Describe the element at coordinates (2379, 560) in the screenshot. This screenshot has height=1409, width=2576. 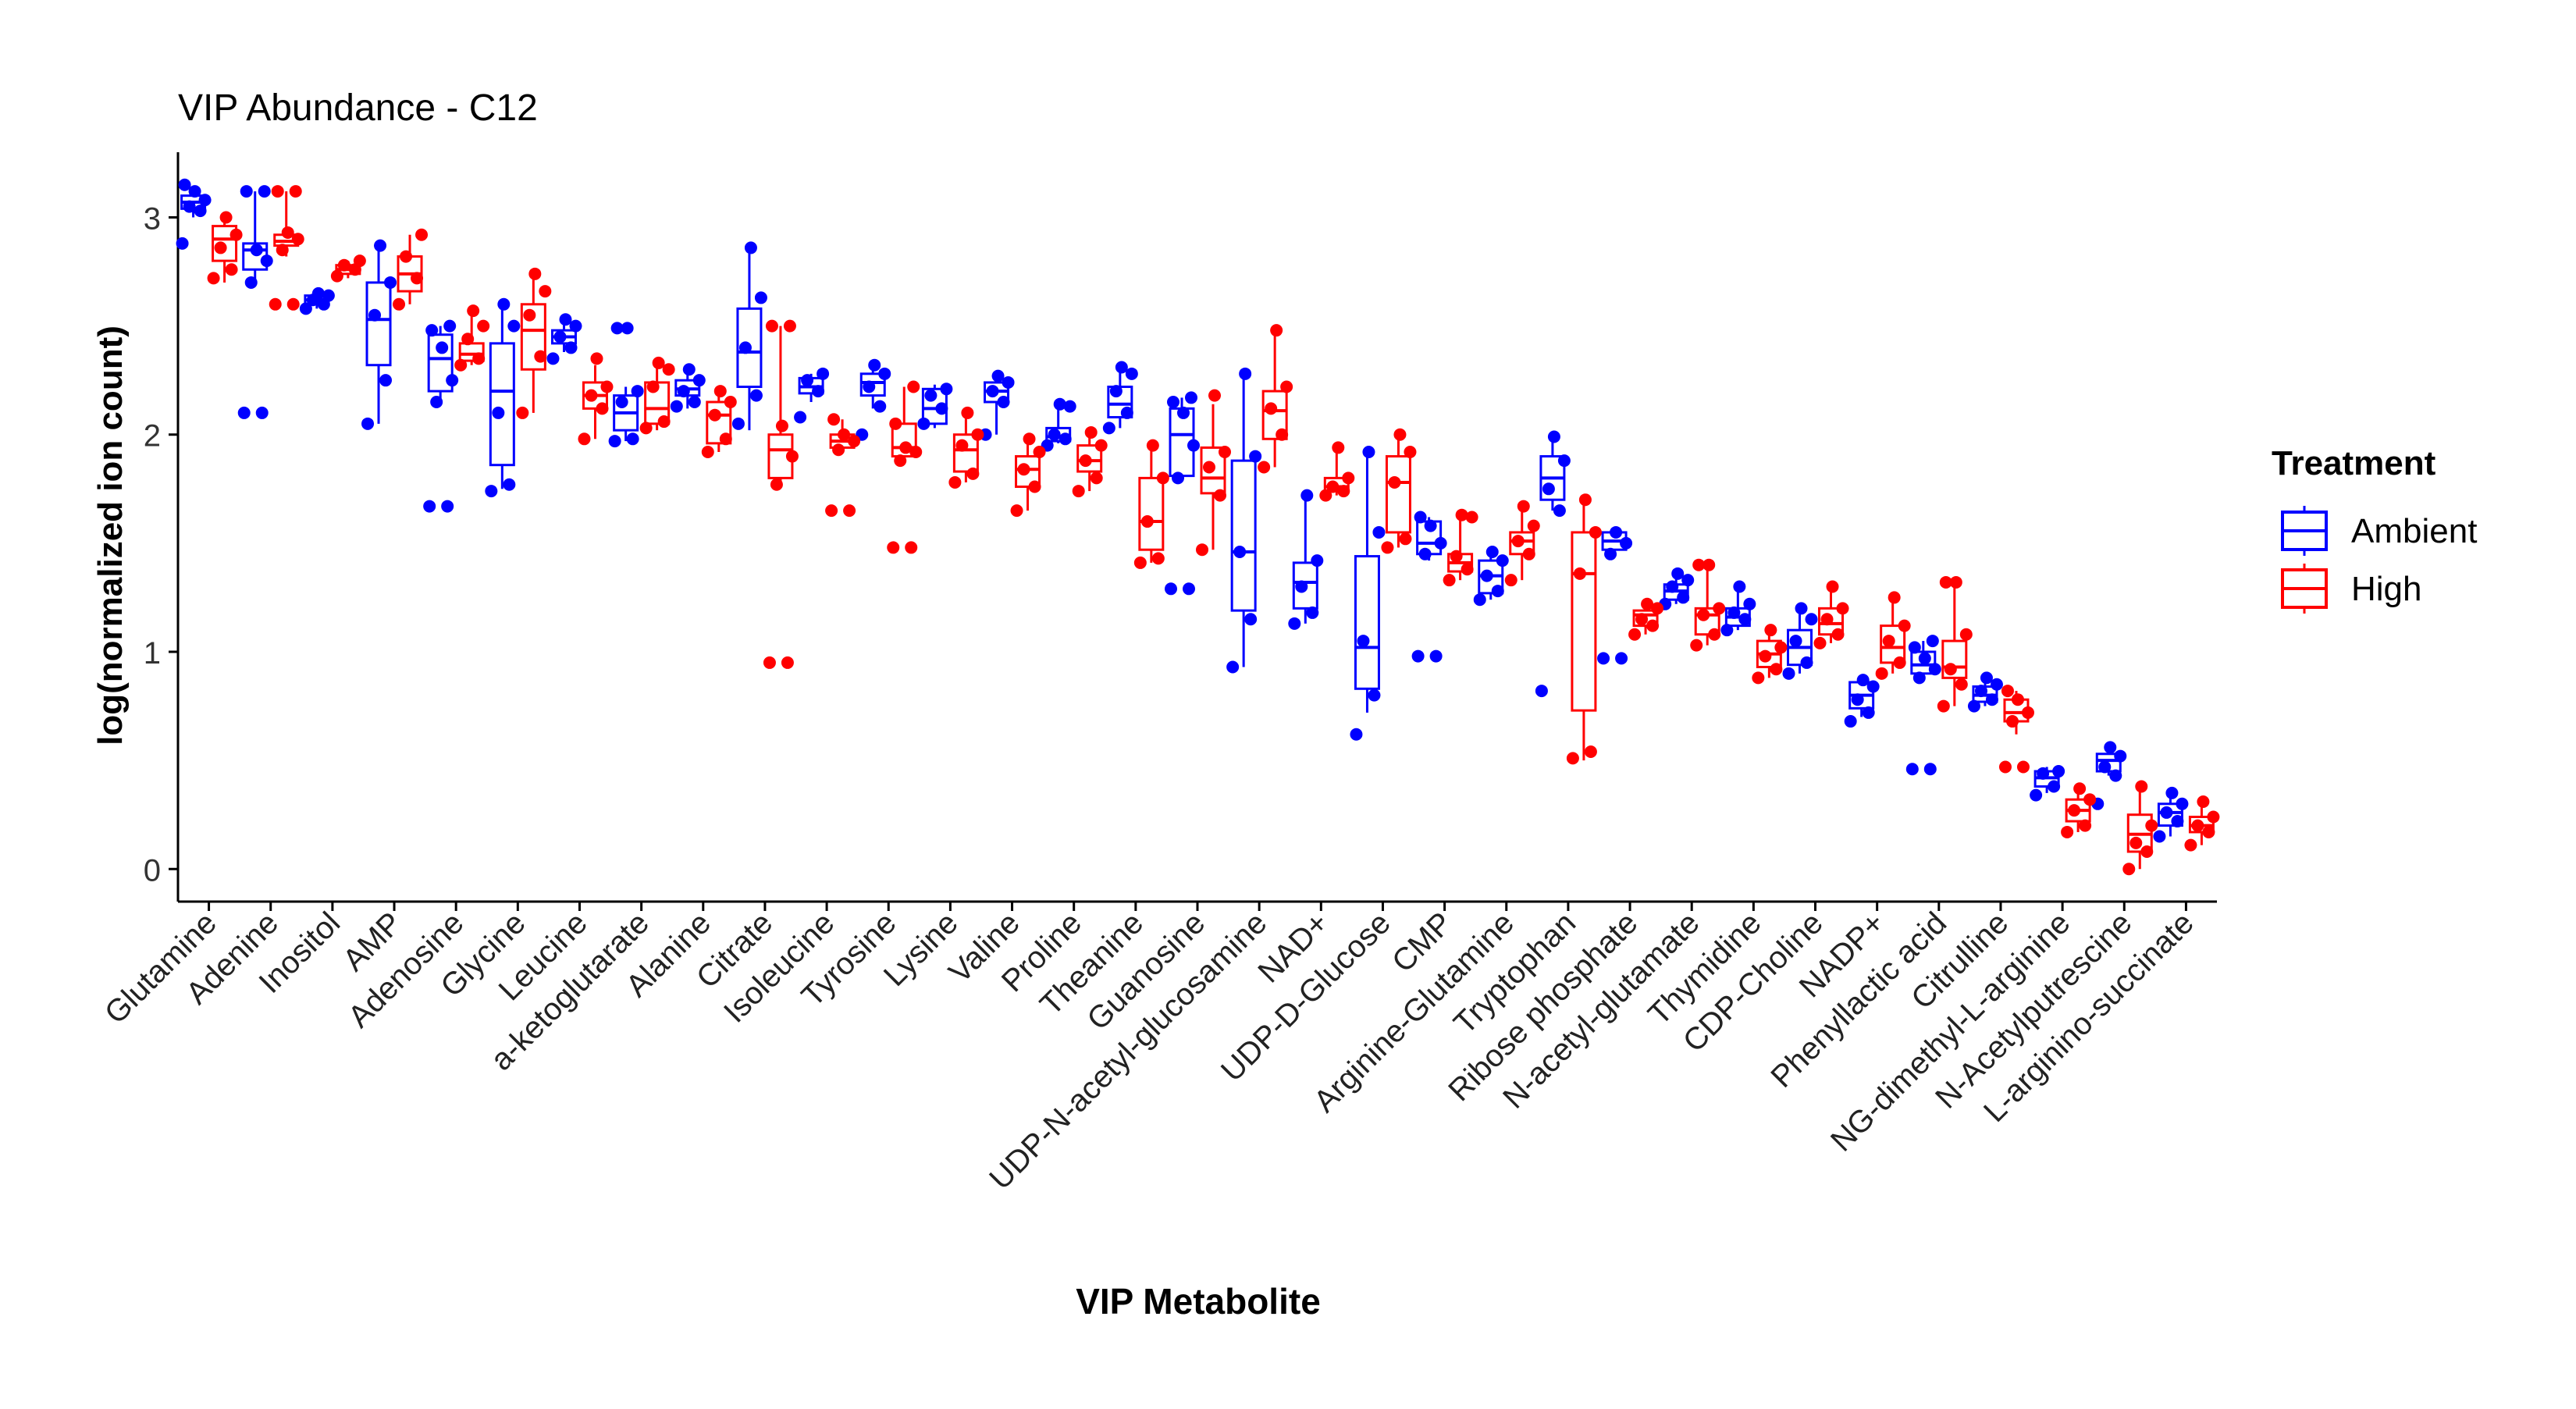
I see `legend-items: Ambient High` at that location.